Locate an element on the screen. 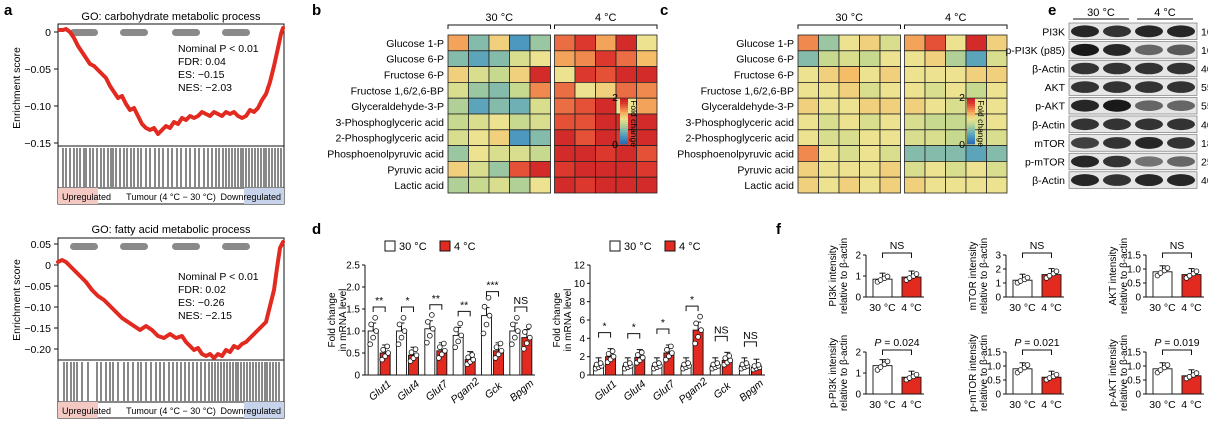  category-label: Gck is located at coordinates (722, 391).